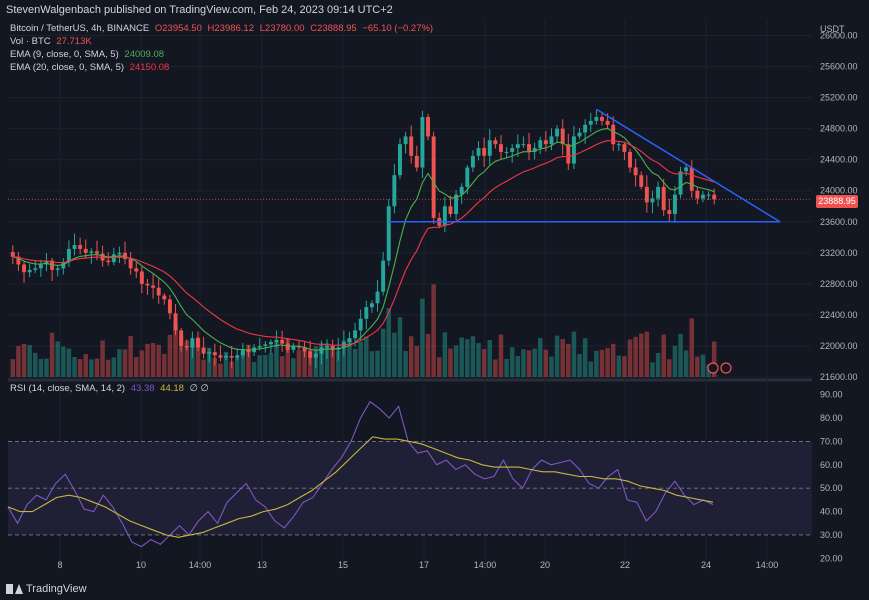 Image resolution: width=869 pixels, height=600 pixels. I want to click on time-axis: 8 10 14:00 13 15 17 14:00 20 22 24 14:00, so click(417, 565).